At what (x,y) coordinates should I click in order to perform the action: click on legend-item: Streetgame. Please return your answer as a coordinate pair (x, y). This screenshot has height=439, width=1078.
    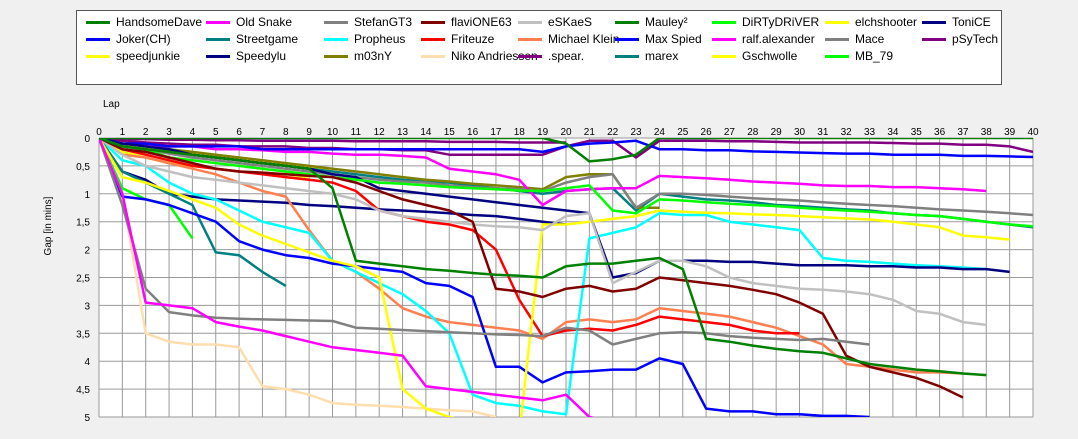
    Looking at the image, I should click on (252, 39).